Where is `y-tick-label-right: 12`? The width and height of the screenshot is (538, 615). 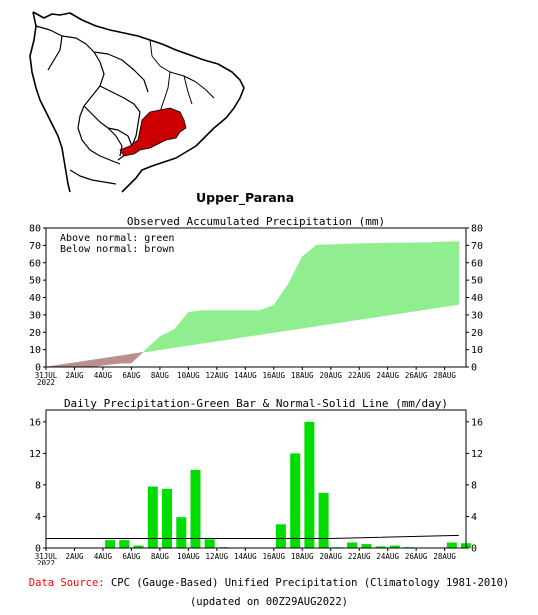
y-tick-label-right: 12 is located at coordinates (477, 454).